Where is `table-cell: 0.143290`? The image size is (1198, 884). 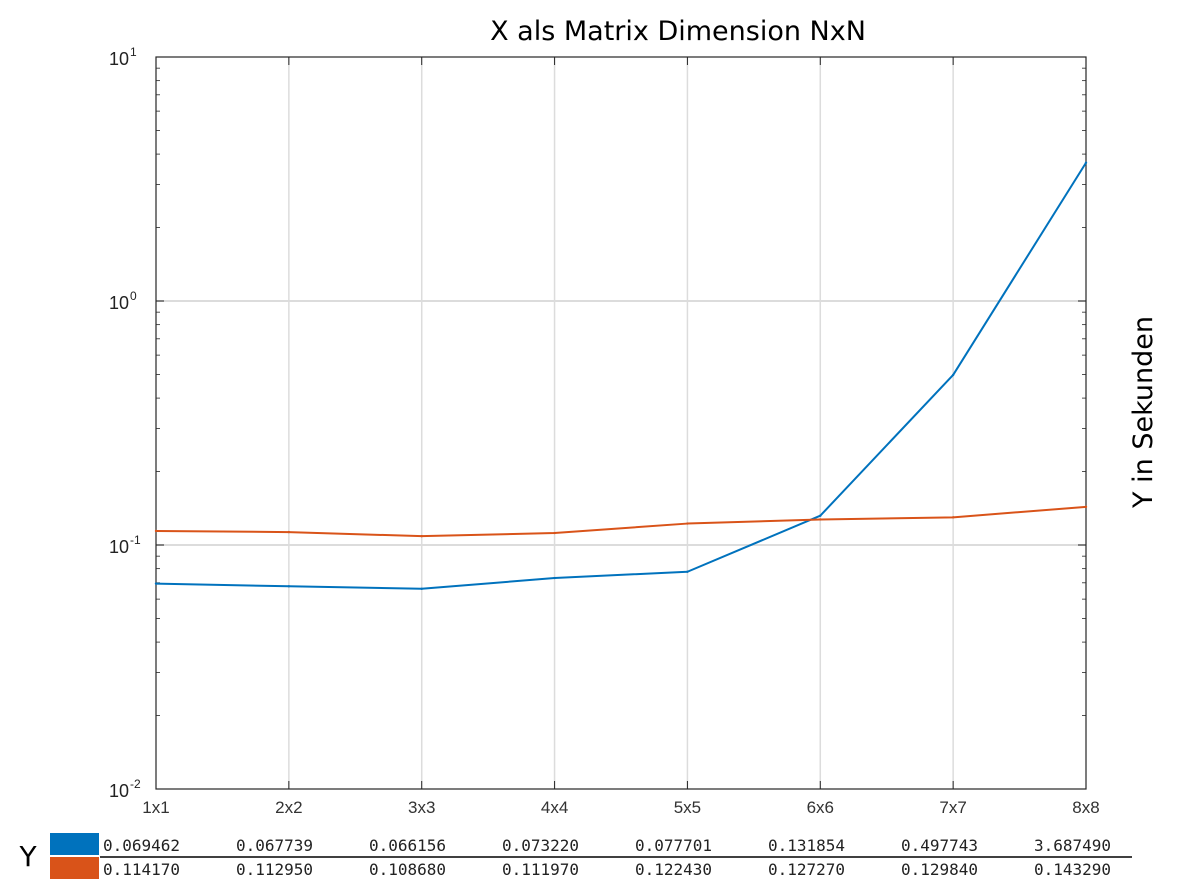 table-cell: 0.143290 is located at coordinates (1072, 869).